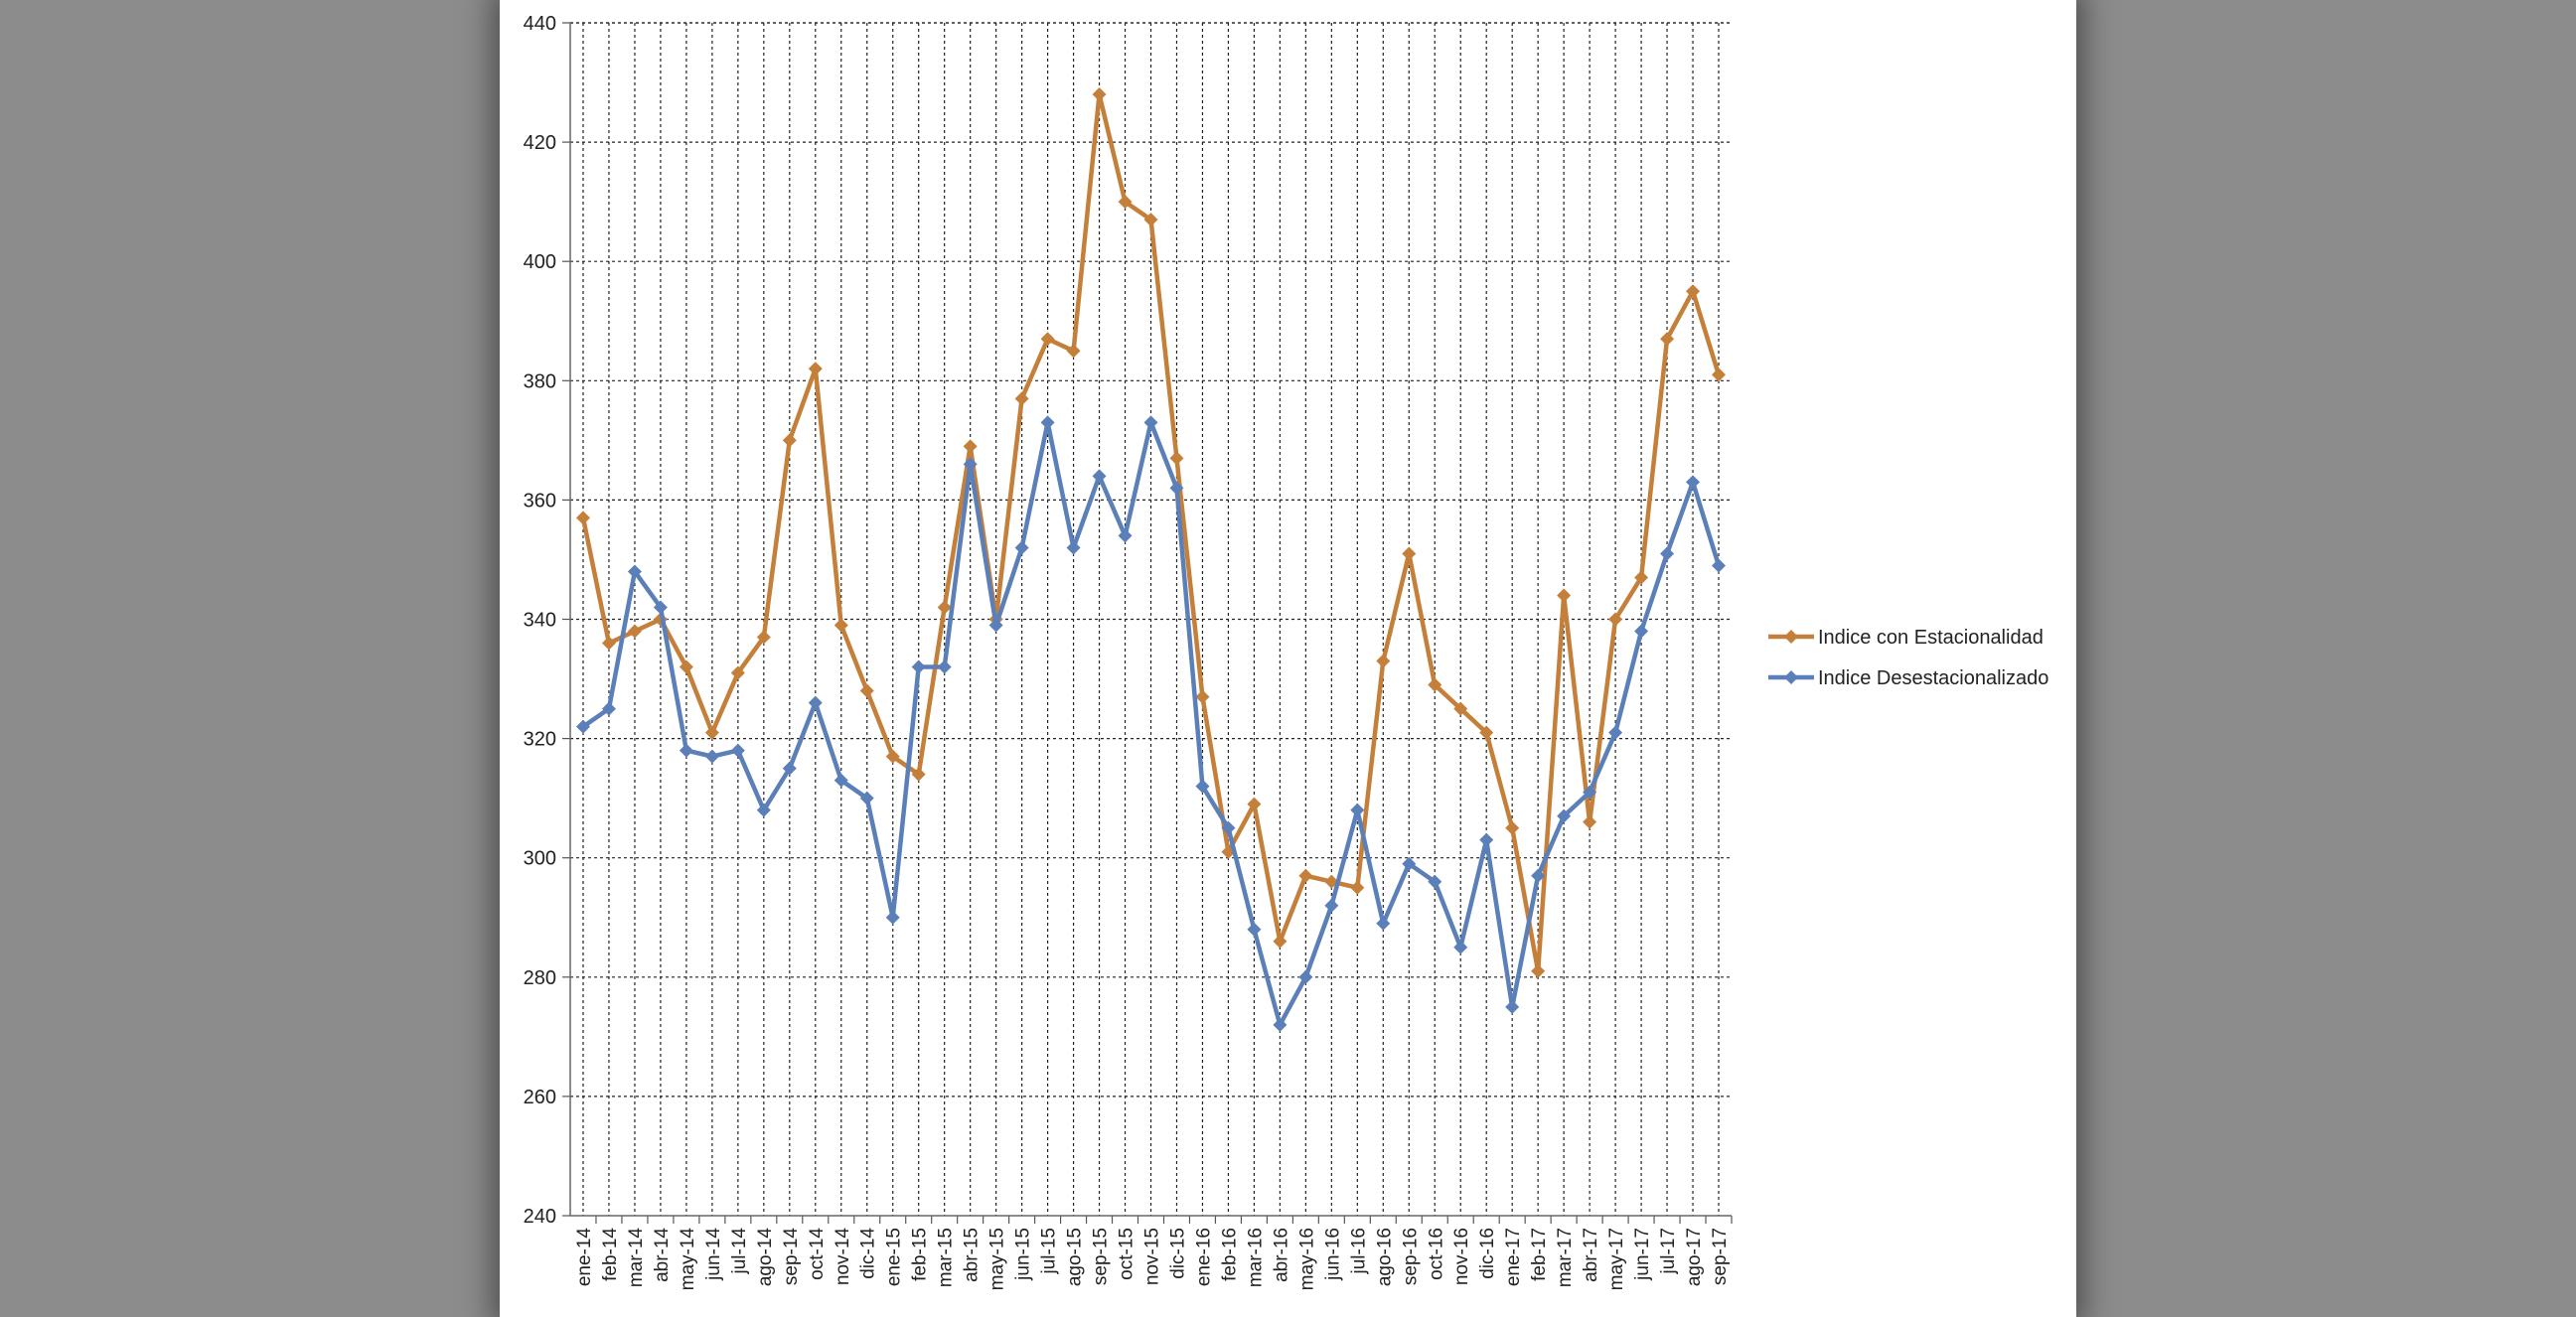 The height and width of the screenshot is (1317, 2576). Describe the element at coordinates (662, 1255) in the screenshot. I see `x-tick-label: abr-14` at that location.